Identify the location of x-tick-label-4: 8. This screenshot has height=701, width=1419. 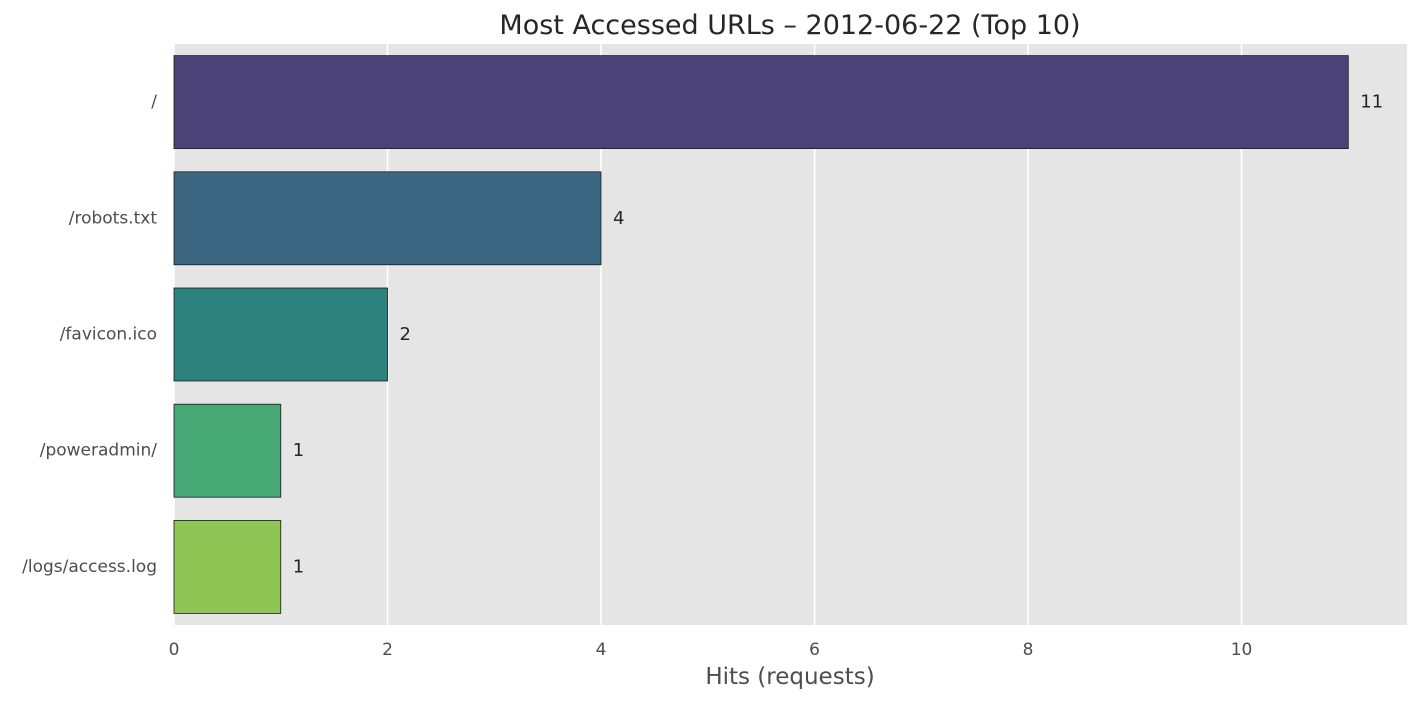
(1028, 650).